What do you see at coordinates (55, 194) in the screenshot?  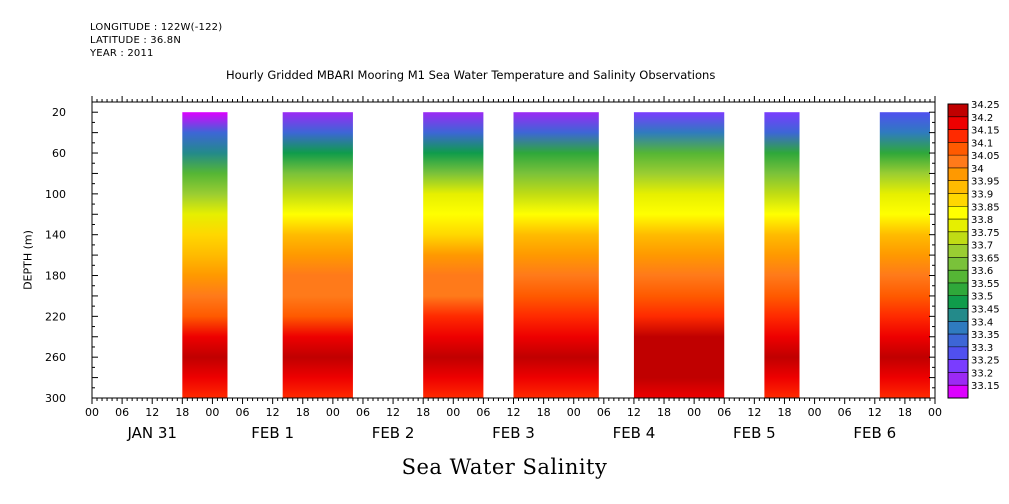 I see `y-tick-label: 100` at bounding box center [55, 194].